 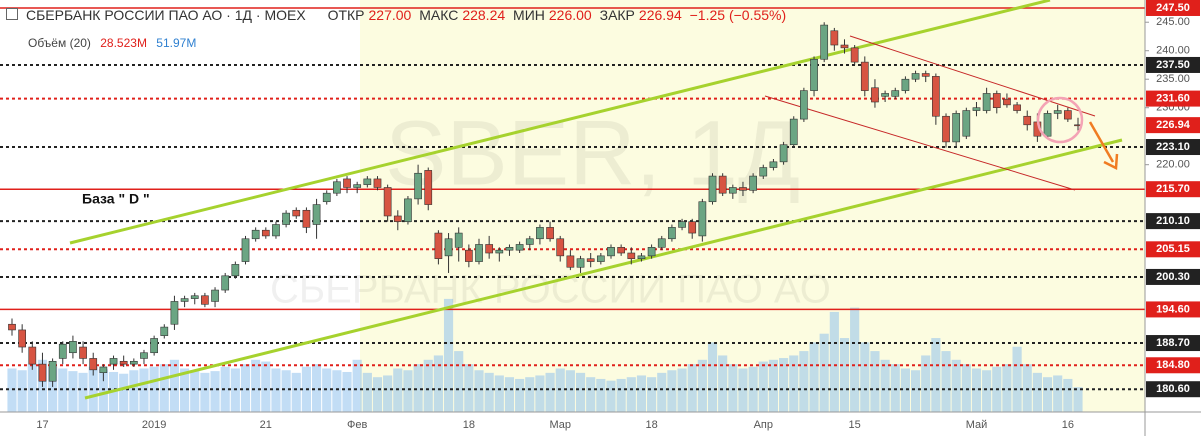 I want to click on y-tick-label: 245.00, so click(x=1173, y=22).